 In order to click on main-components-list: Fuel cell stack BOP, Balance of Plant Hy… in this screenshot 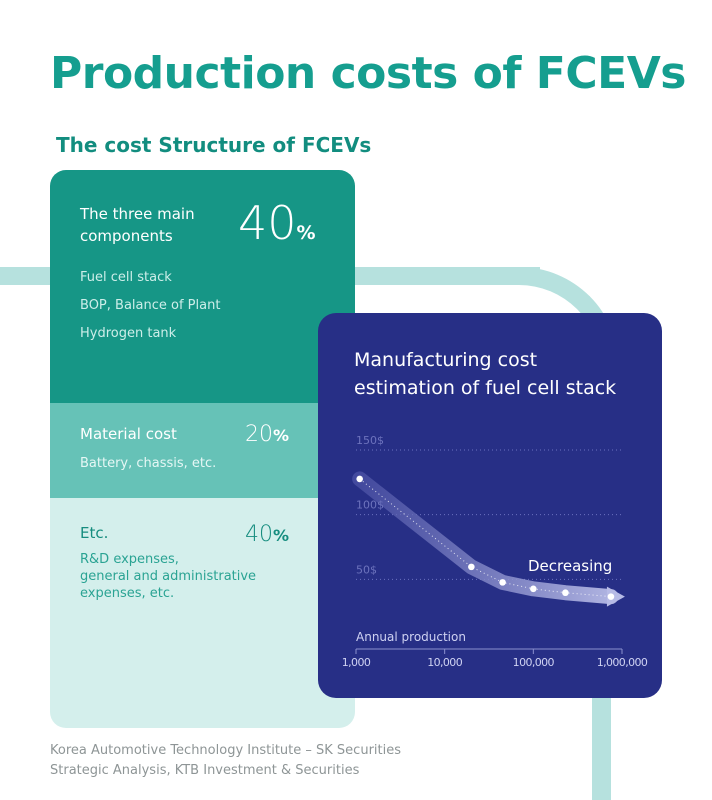, I will do `click(150, 306)`.